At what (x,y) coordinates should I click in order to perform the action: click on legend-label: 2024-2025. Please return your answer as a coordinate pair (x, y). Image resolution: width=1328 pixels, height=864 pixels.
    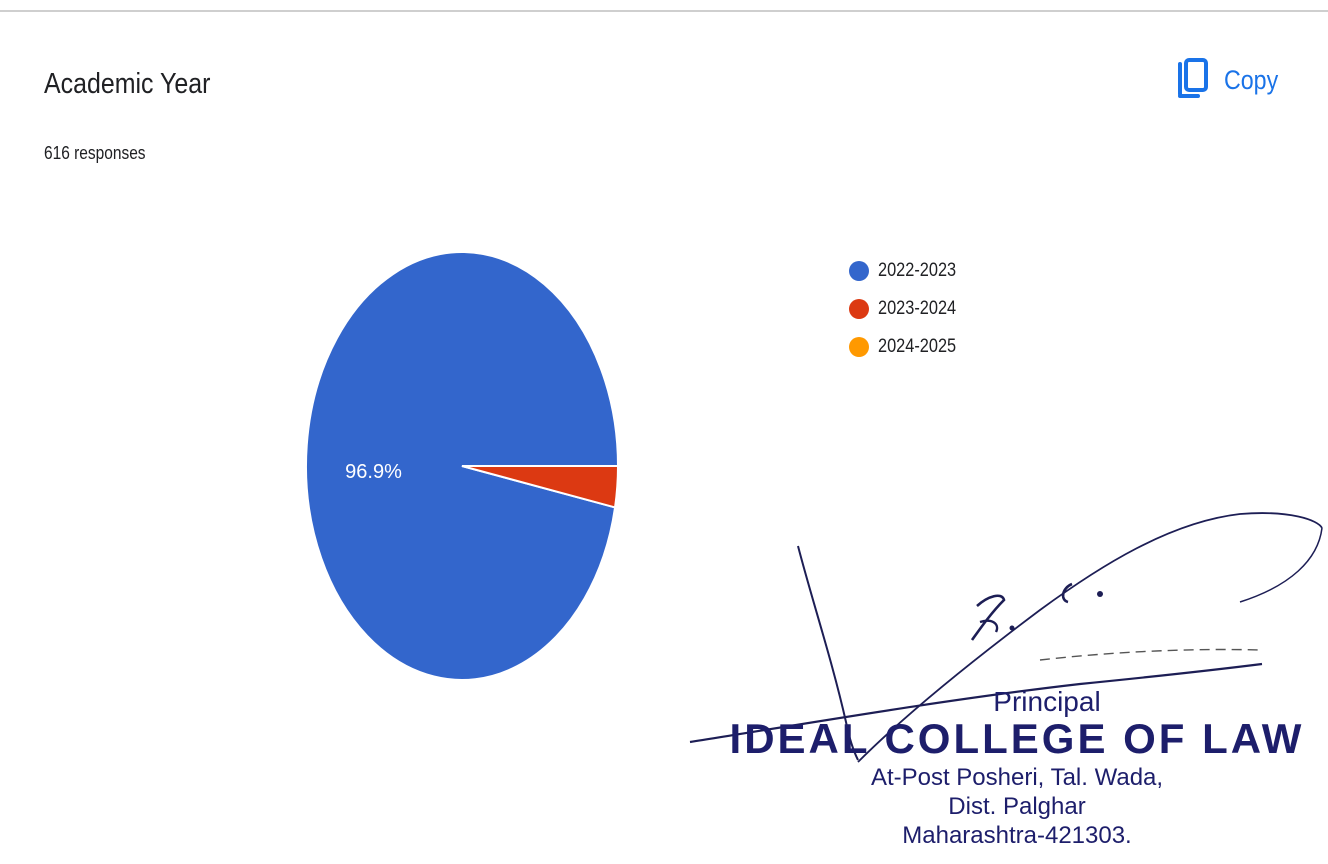
    Looking at the image, I should click on (917, 346).